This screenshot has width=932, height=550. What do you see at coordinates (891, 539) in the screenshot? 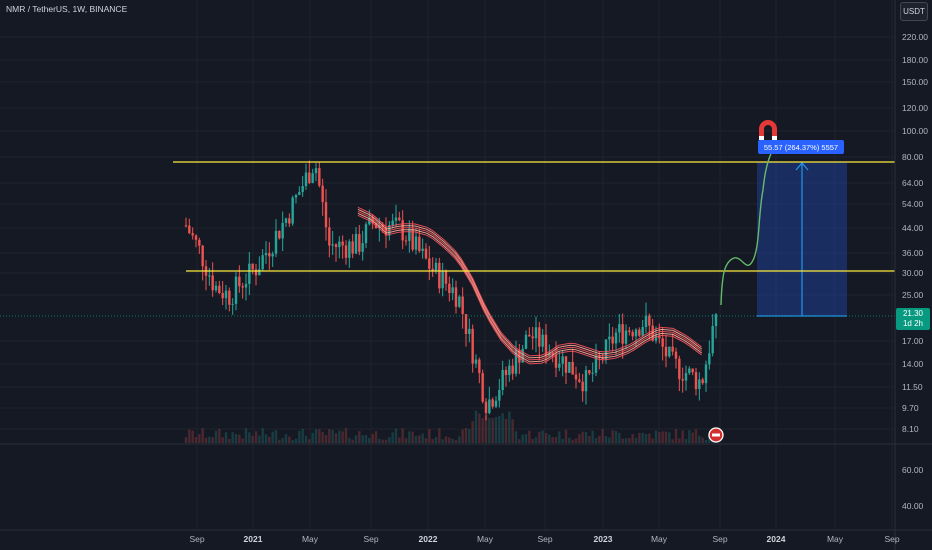
I see `time-tick-label: Sep` at bounding box center [891, 539].